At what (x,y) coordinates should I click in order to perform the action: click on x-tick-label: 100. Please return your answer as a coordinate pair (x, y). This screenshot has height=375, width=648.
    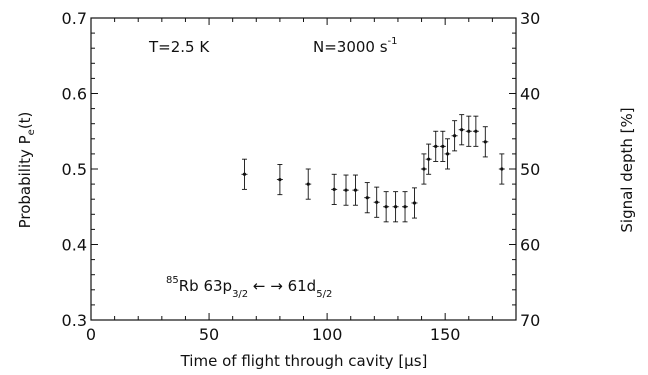
    Looking at the image, I should click on (327, 334).